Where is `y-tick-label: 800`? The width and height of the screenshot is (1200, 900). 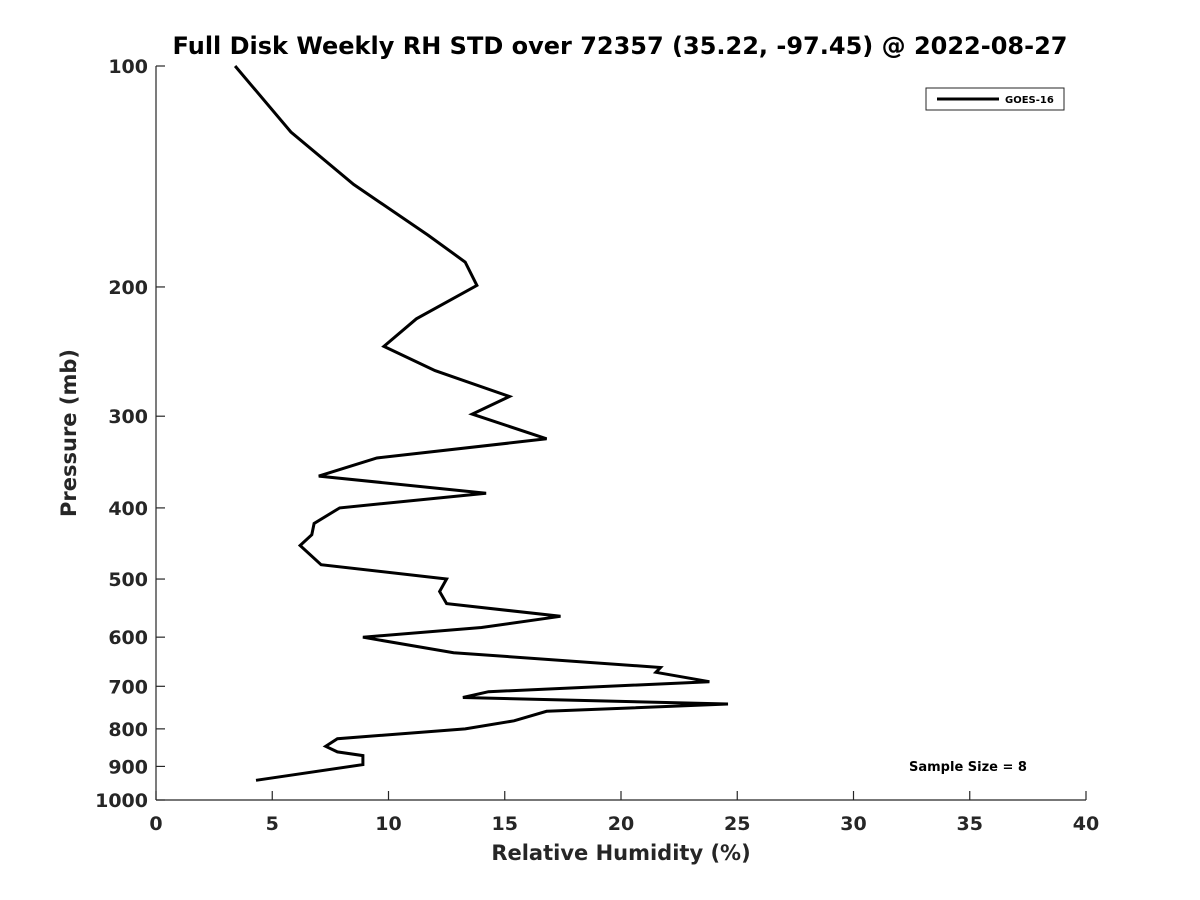
y-tick-label: 800 is located at coordinates (128, 730).